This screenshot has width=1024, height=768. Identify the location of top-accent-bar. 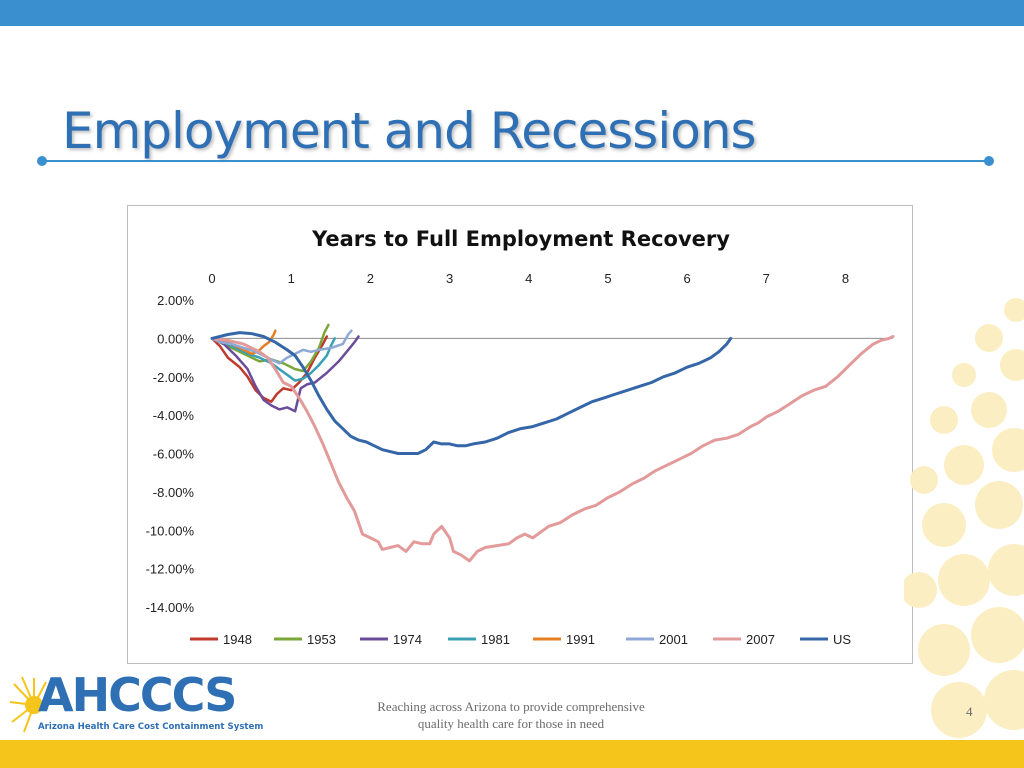
(512, 13).